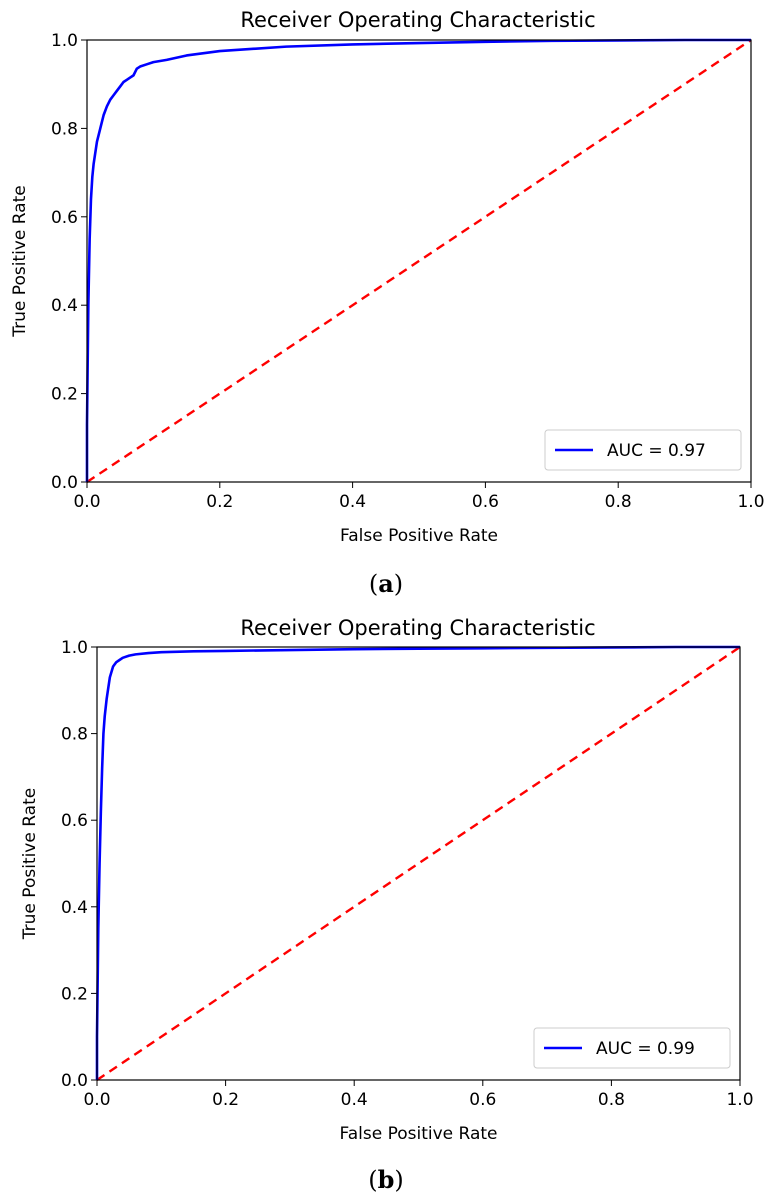  Describe the element at coordinates (656, 451) in the screenshot. I see `legend-label: AUC = 0.97` at that location.